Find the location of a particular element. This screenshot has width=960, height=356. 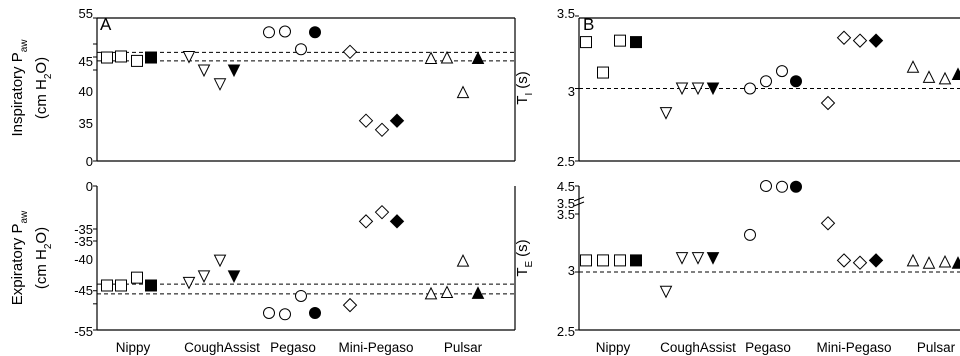

ylabel-b: TI(s) is located at coordinates (524, 87).